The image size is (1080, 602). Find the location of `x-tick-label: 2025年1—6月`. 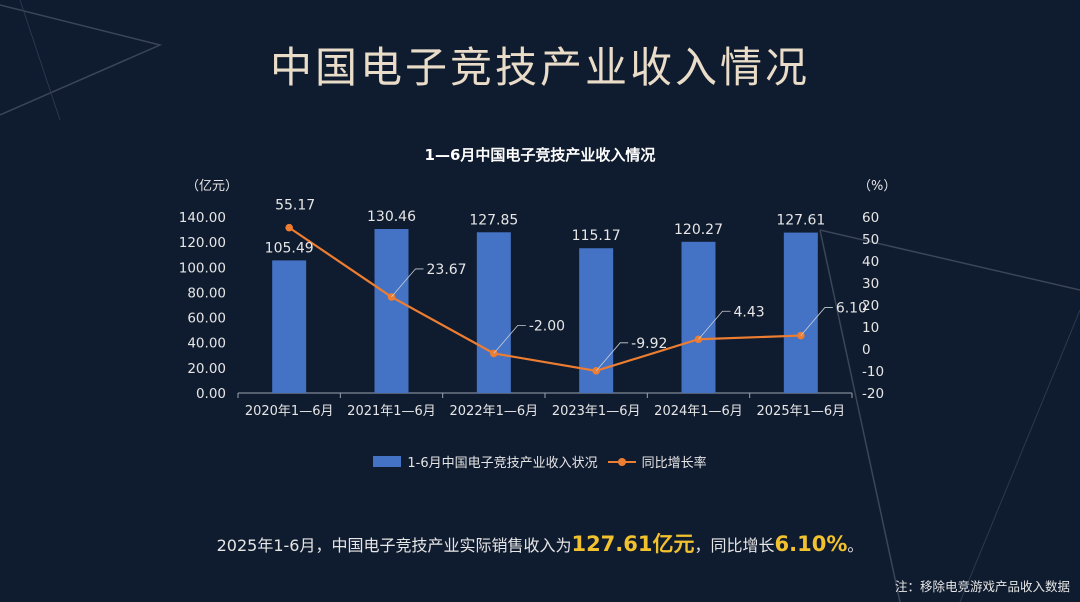

x-tick-label: 2025年1—6月 is located at coordinates (801, 411).